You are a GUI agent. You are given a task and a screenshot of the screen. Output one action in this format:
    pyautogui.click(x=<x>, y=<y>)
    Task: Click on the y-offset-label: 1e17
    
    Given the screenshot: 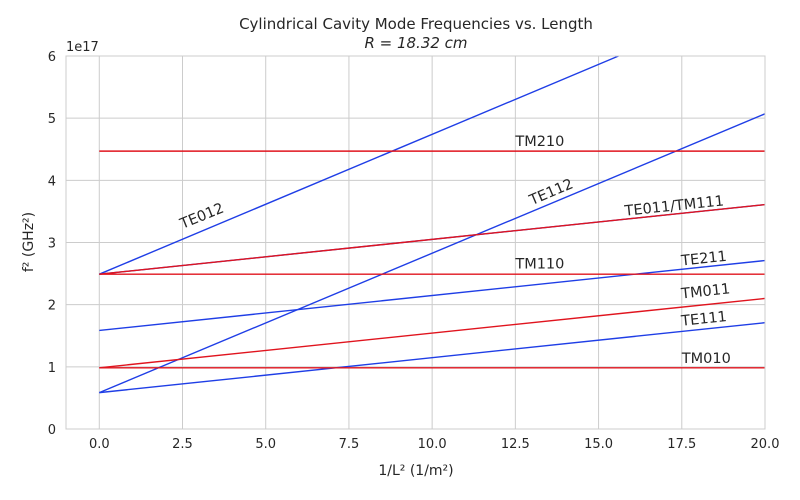 What is the action you would take?
    pyautogui.click(x=82, y=47)
    